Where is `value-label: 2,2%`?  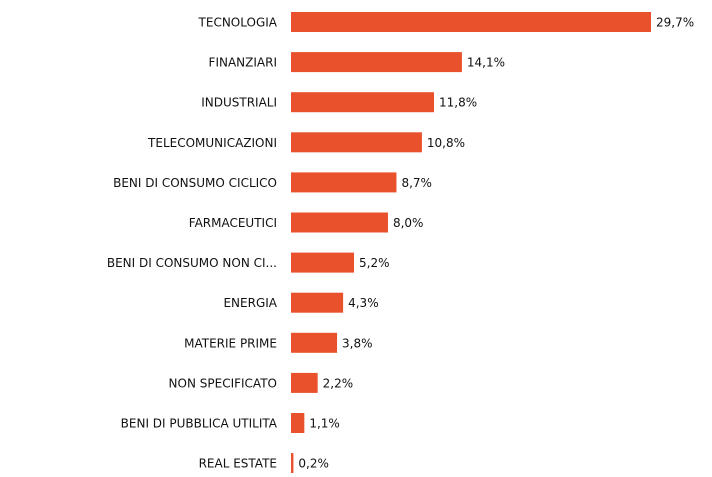 value-label: 2,2% is located at coordinates (338, 383).